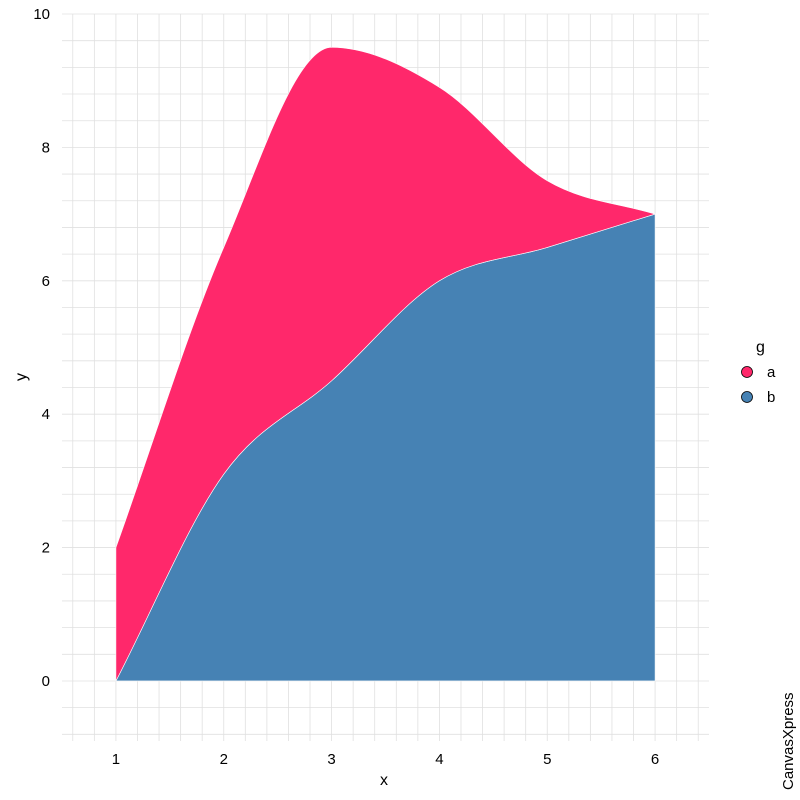 The image size is (800, 800). What do you see at coordinates (771, 372) in the screenshot?
I see `legend-label-a: a` at bounding box center [771, 372].